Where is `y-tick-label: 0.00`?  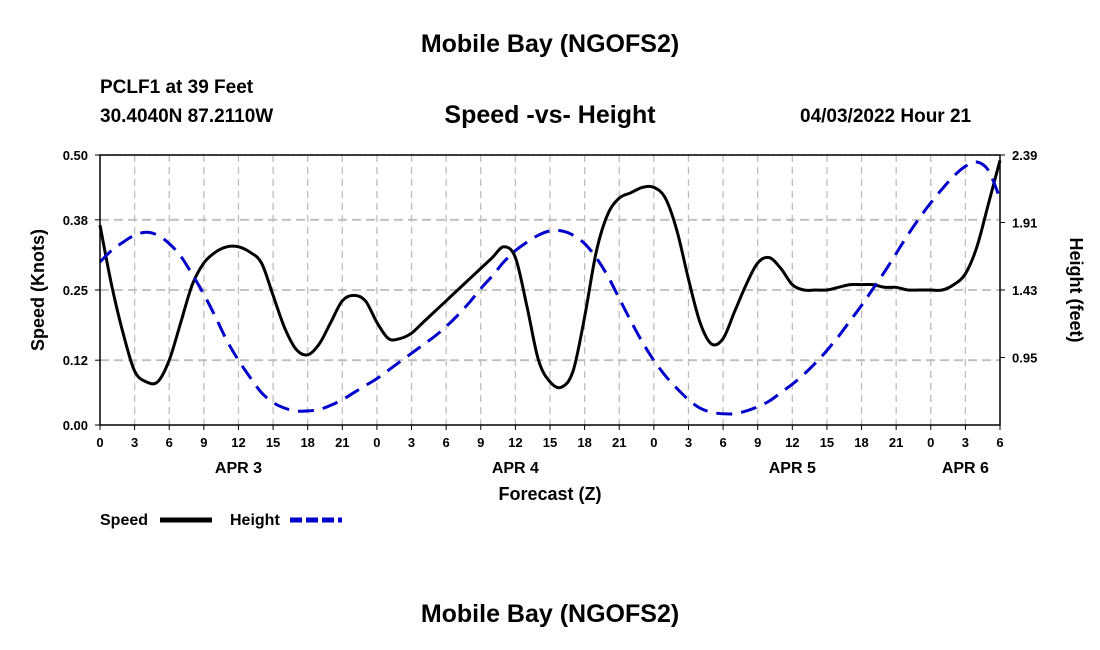 y-tick-label: 0.00 is located at coordinates (75, 425).